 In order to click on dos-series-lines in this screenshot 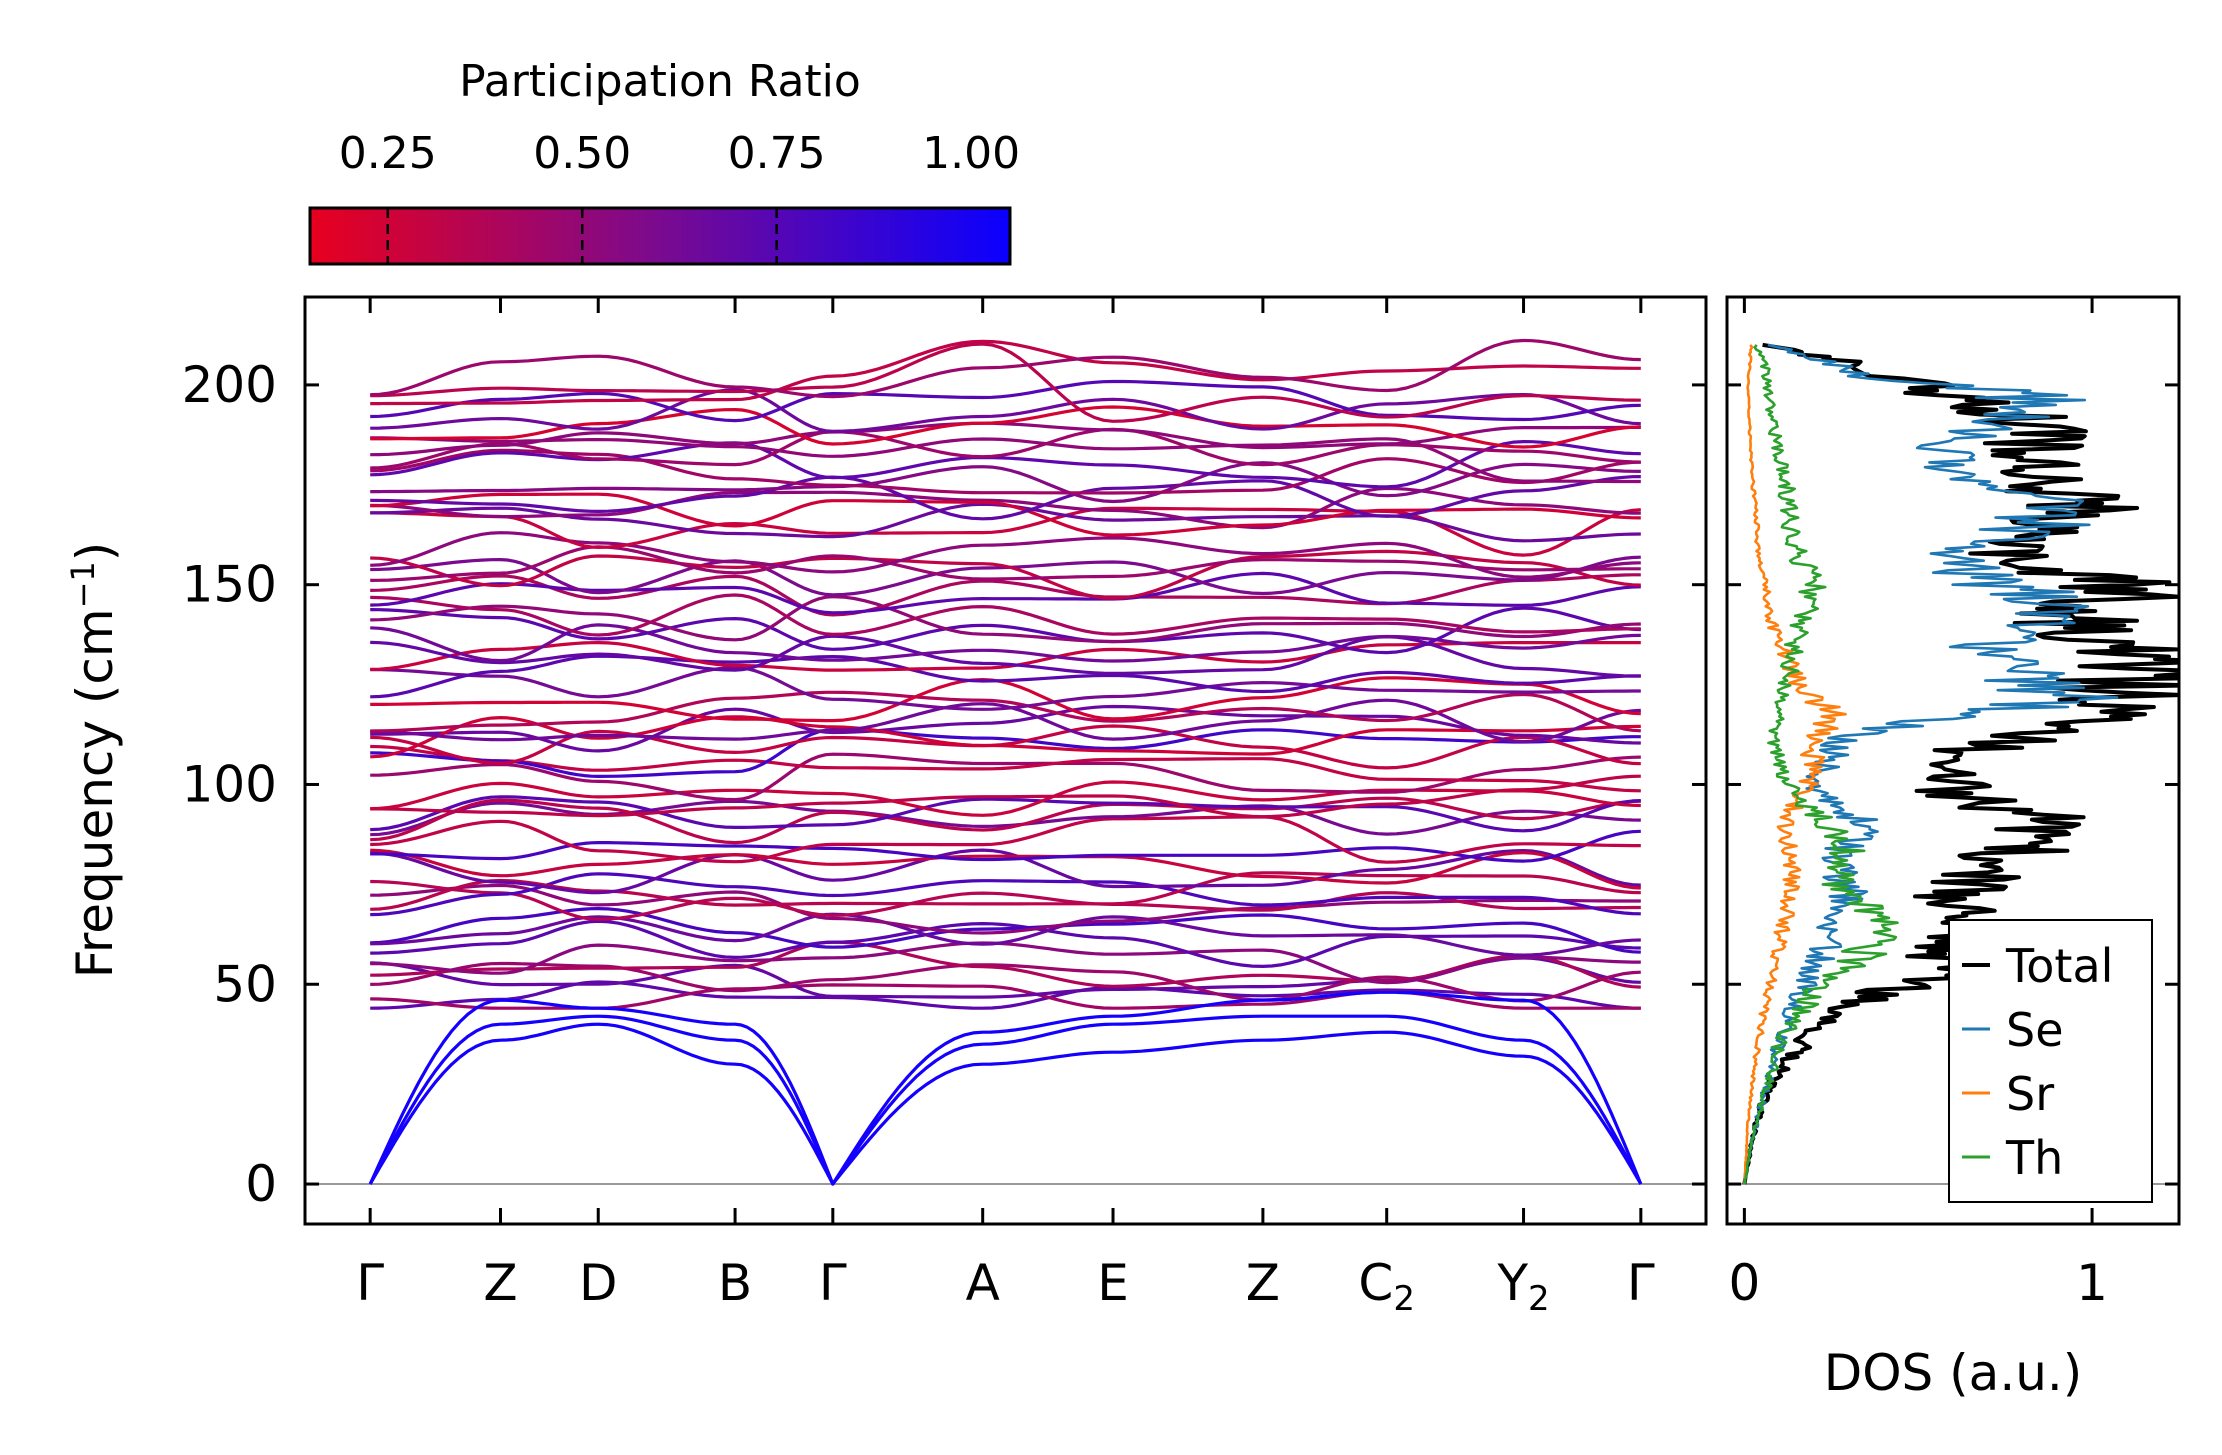, I will do `click(1960, 763)`.